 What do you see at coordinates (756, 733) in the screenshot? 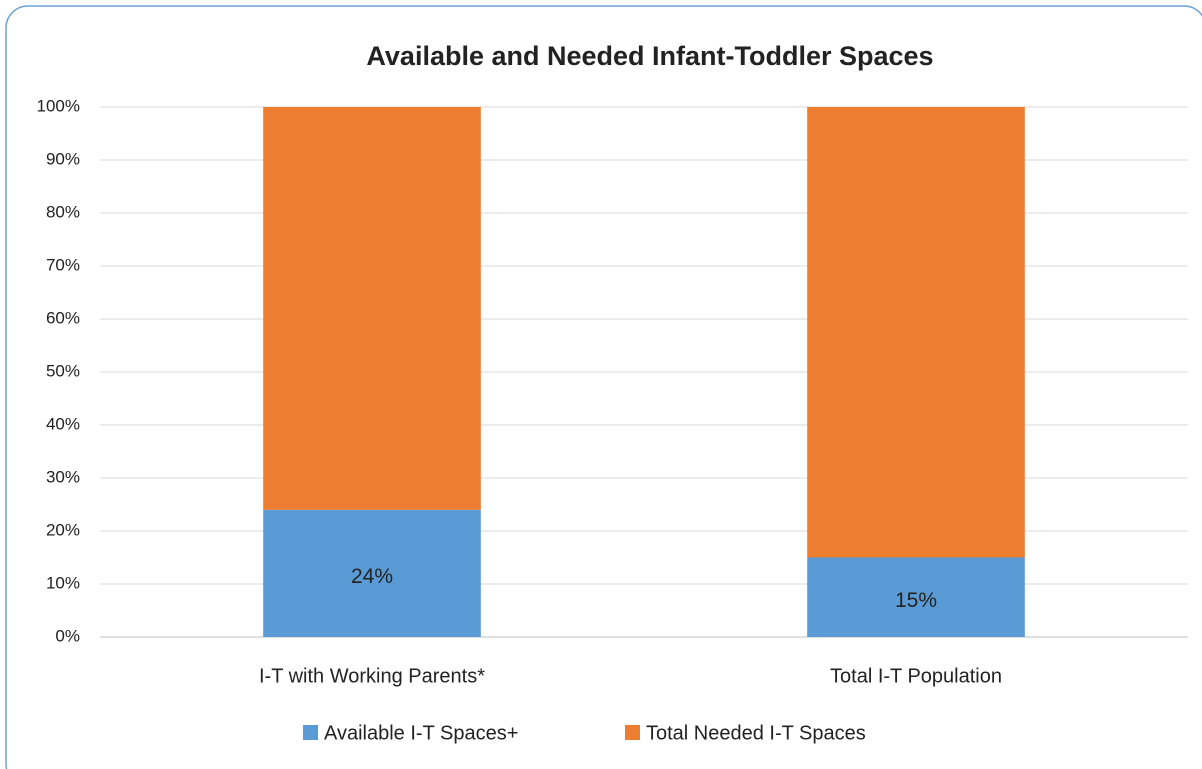
I see `legend-label: Total Needed I-T Spaces` at bounding box center [756, 733].